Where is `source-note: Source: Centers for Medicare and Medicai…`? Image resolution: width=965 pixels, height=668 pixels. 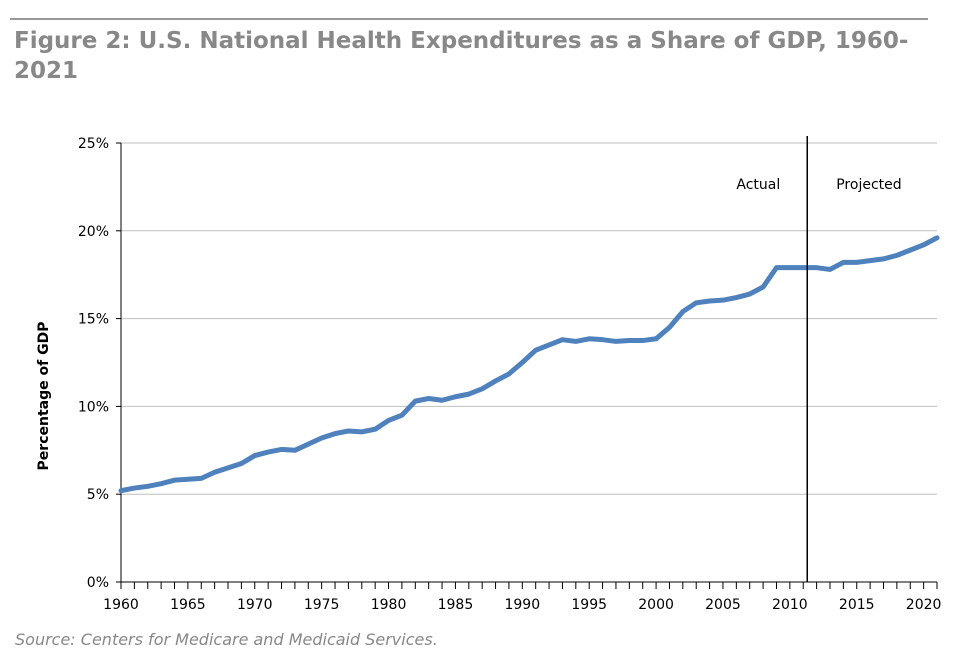
source-note: Source: Centers for Medicare and Medicai… is located at coordinates (226, 639).